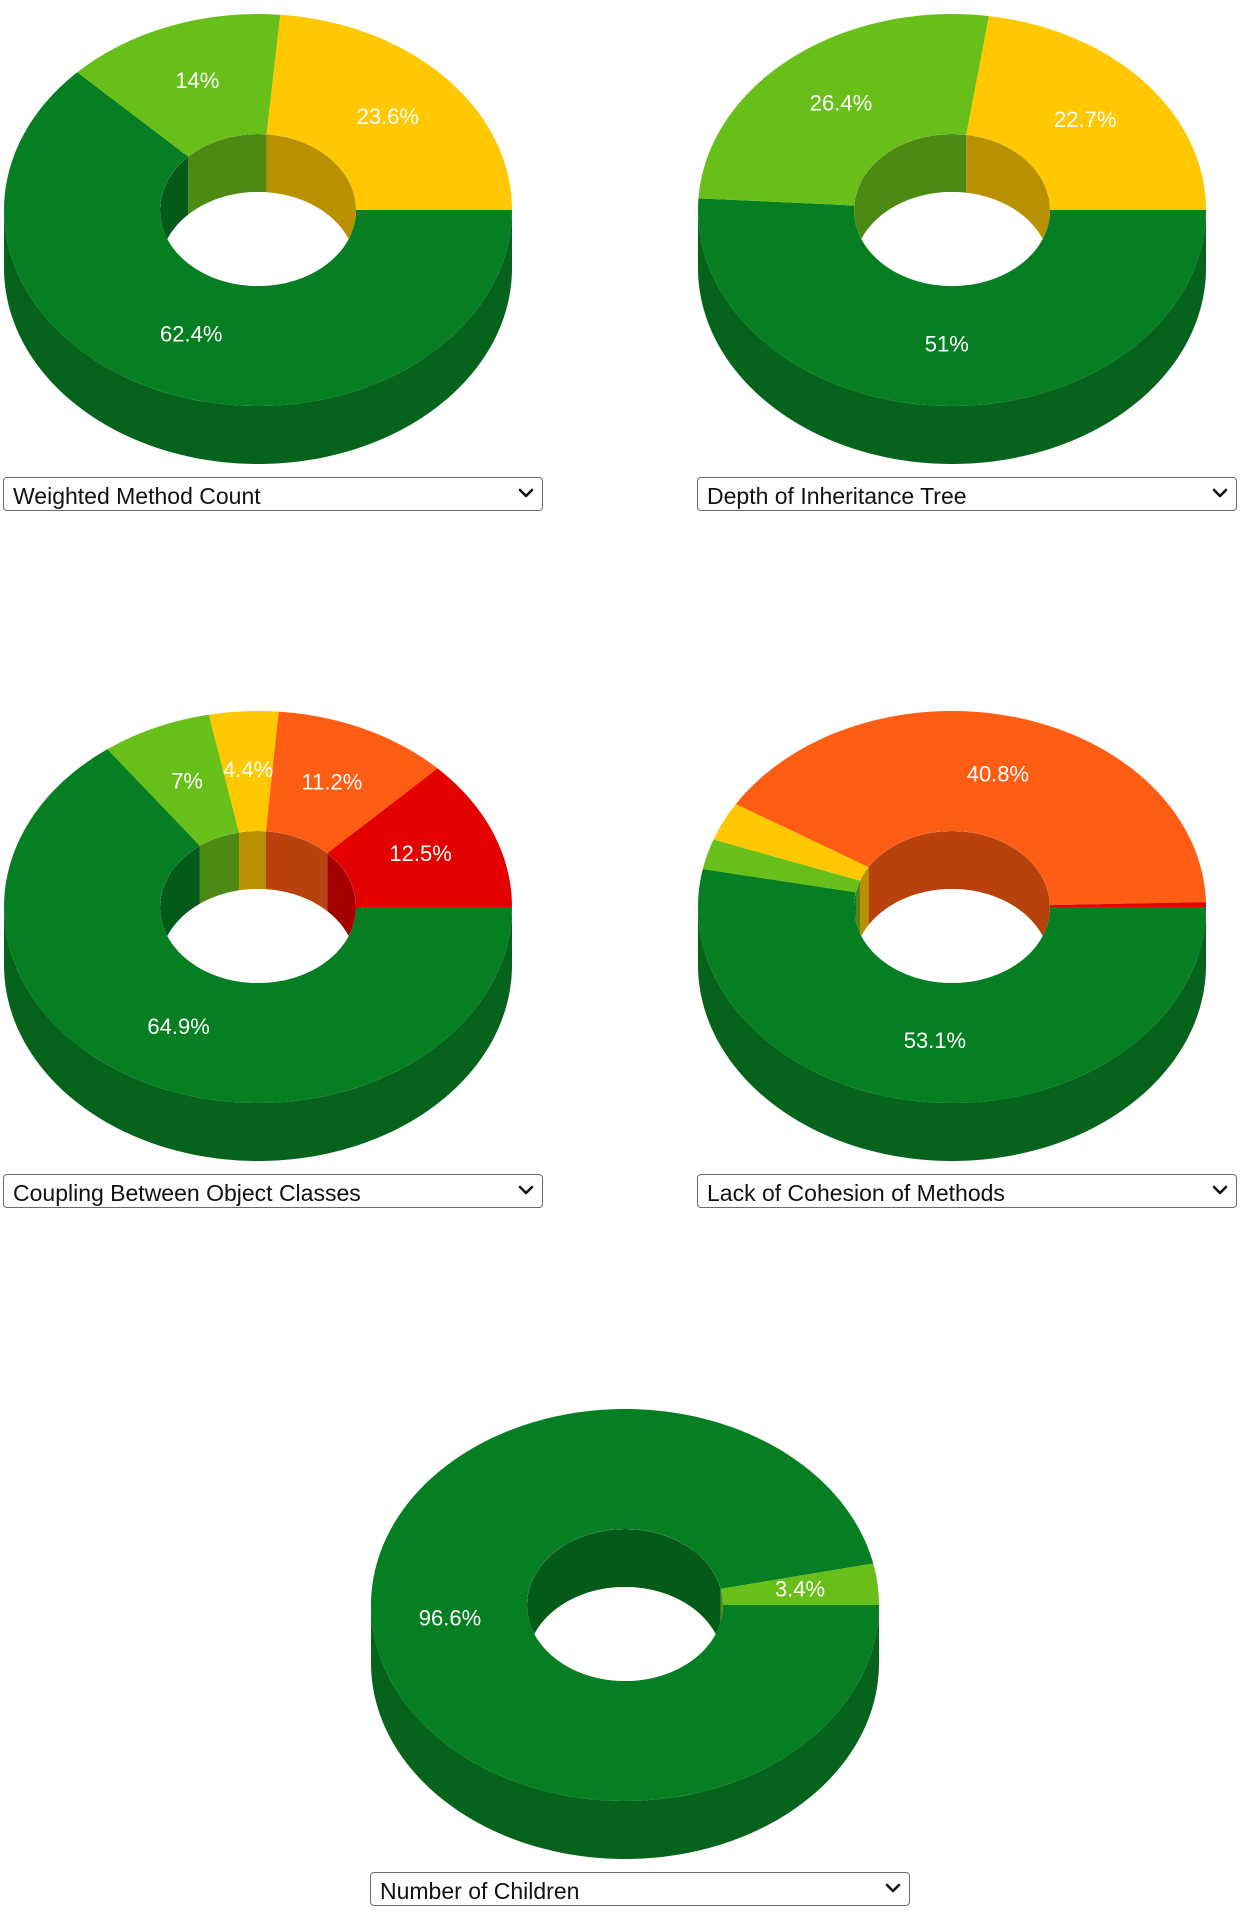 This screenshot has width=1248, height=1930. I want to click on slice-labels: 62.4% 14% 23.6%, so click(289, 207).